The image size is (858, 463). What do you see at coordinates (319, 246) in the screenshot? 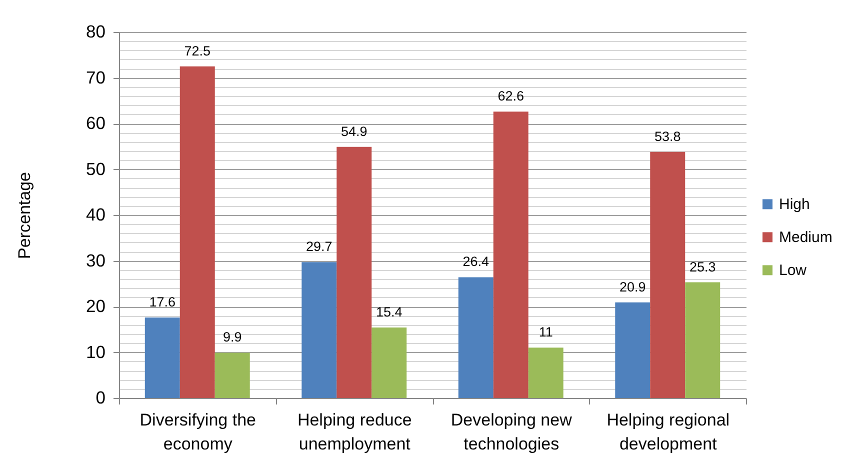
I see `data-label: 29.7` at bounding box center [319, 246].